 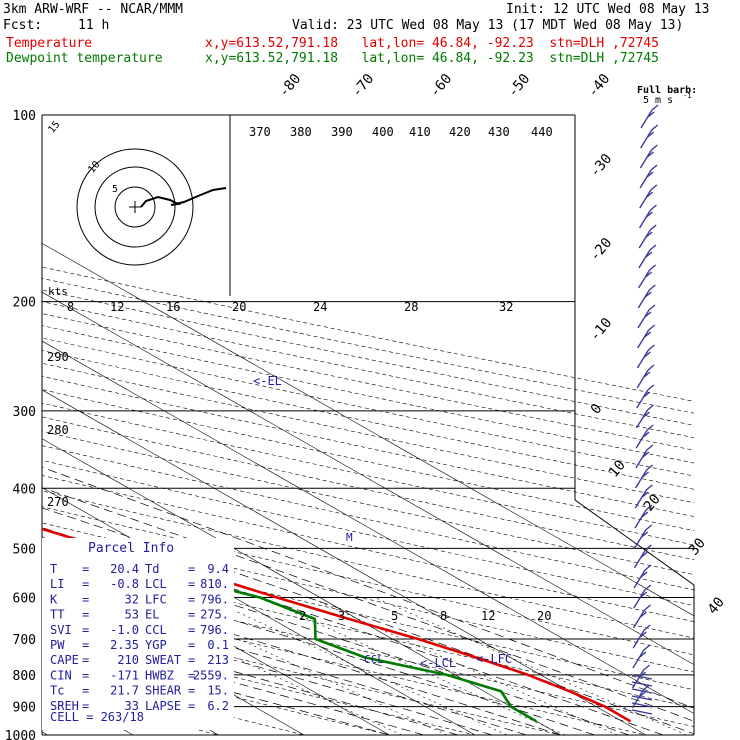 What do you see at coordinates (667, 90) in the screenshot?
I see `barb-legend-line1: Full barb:` at bounding box center [667, 90].